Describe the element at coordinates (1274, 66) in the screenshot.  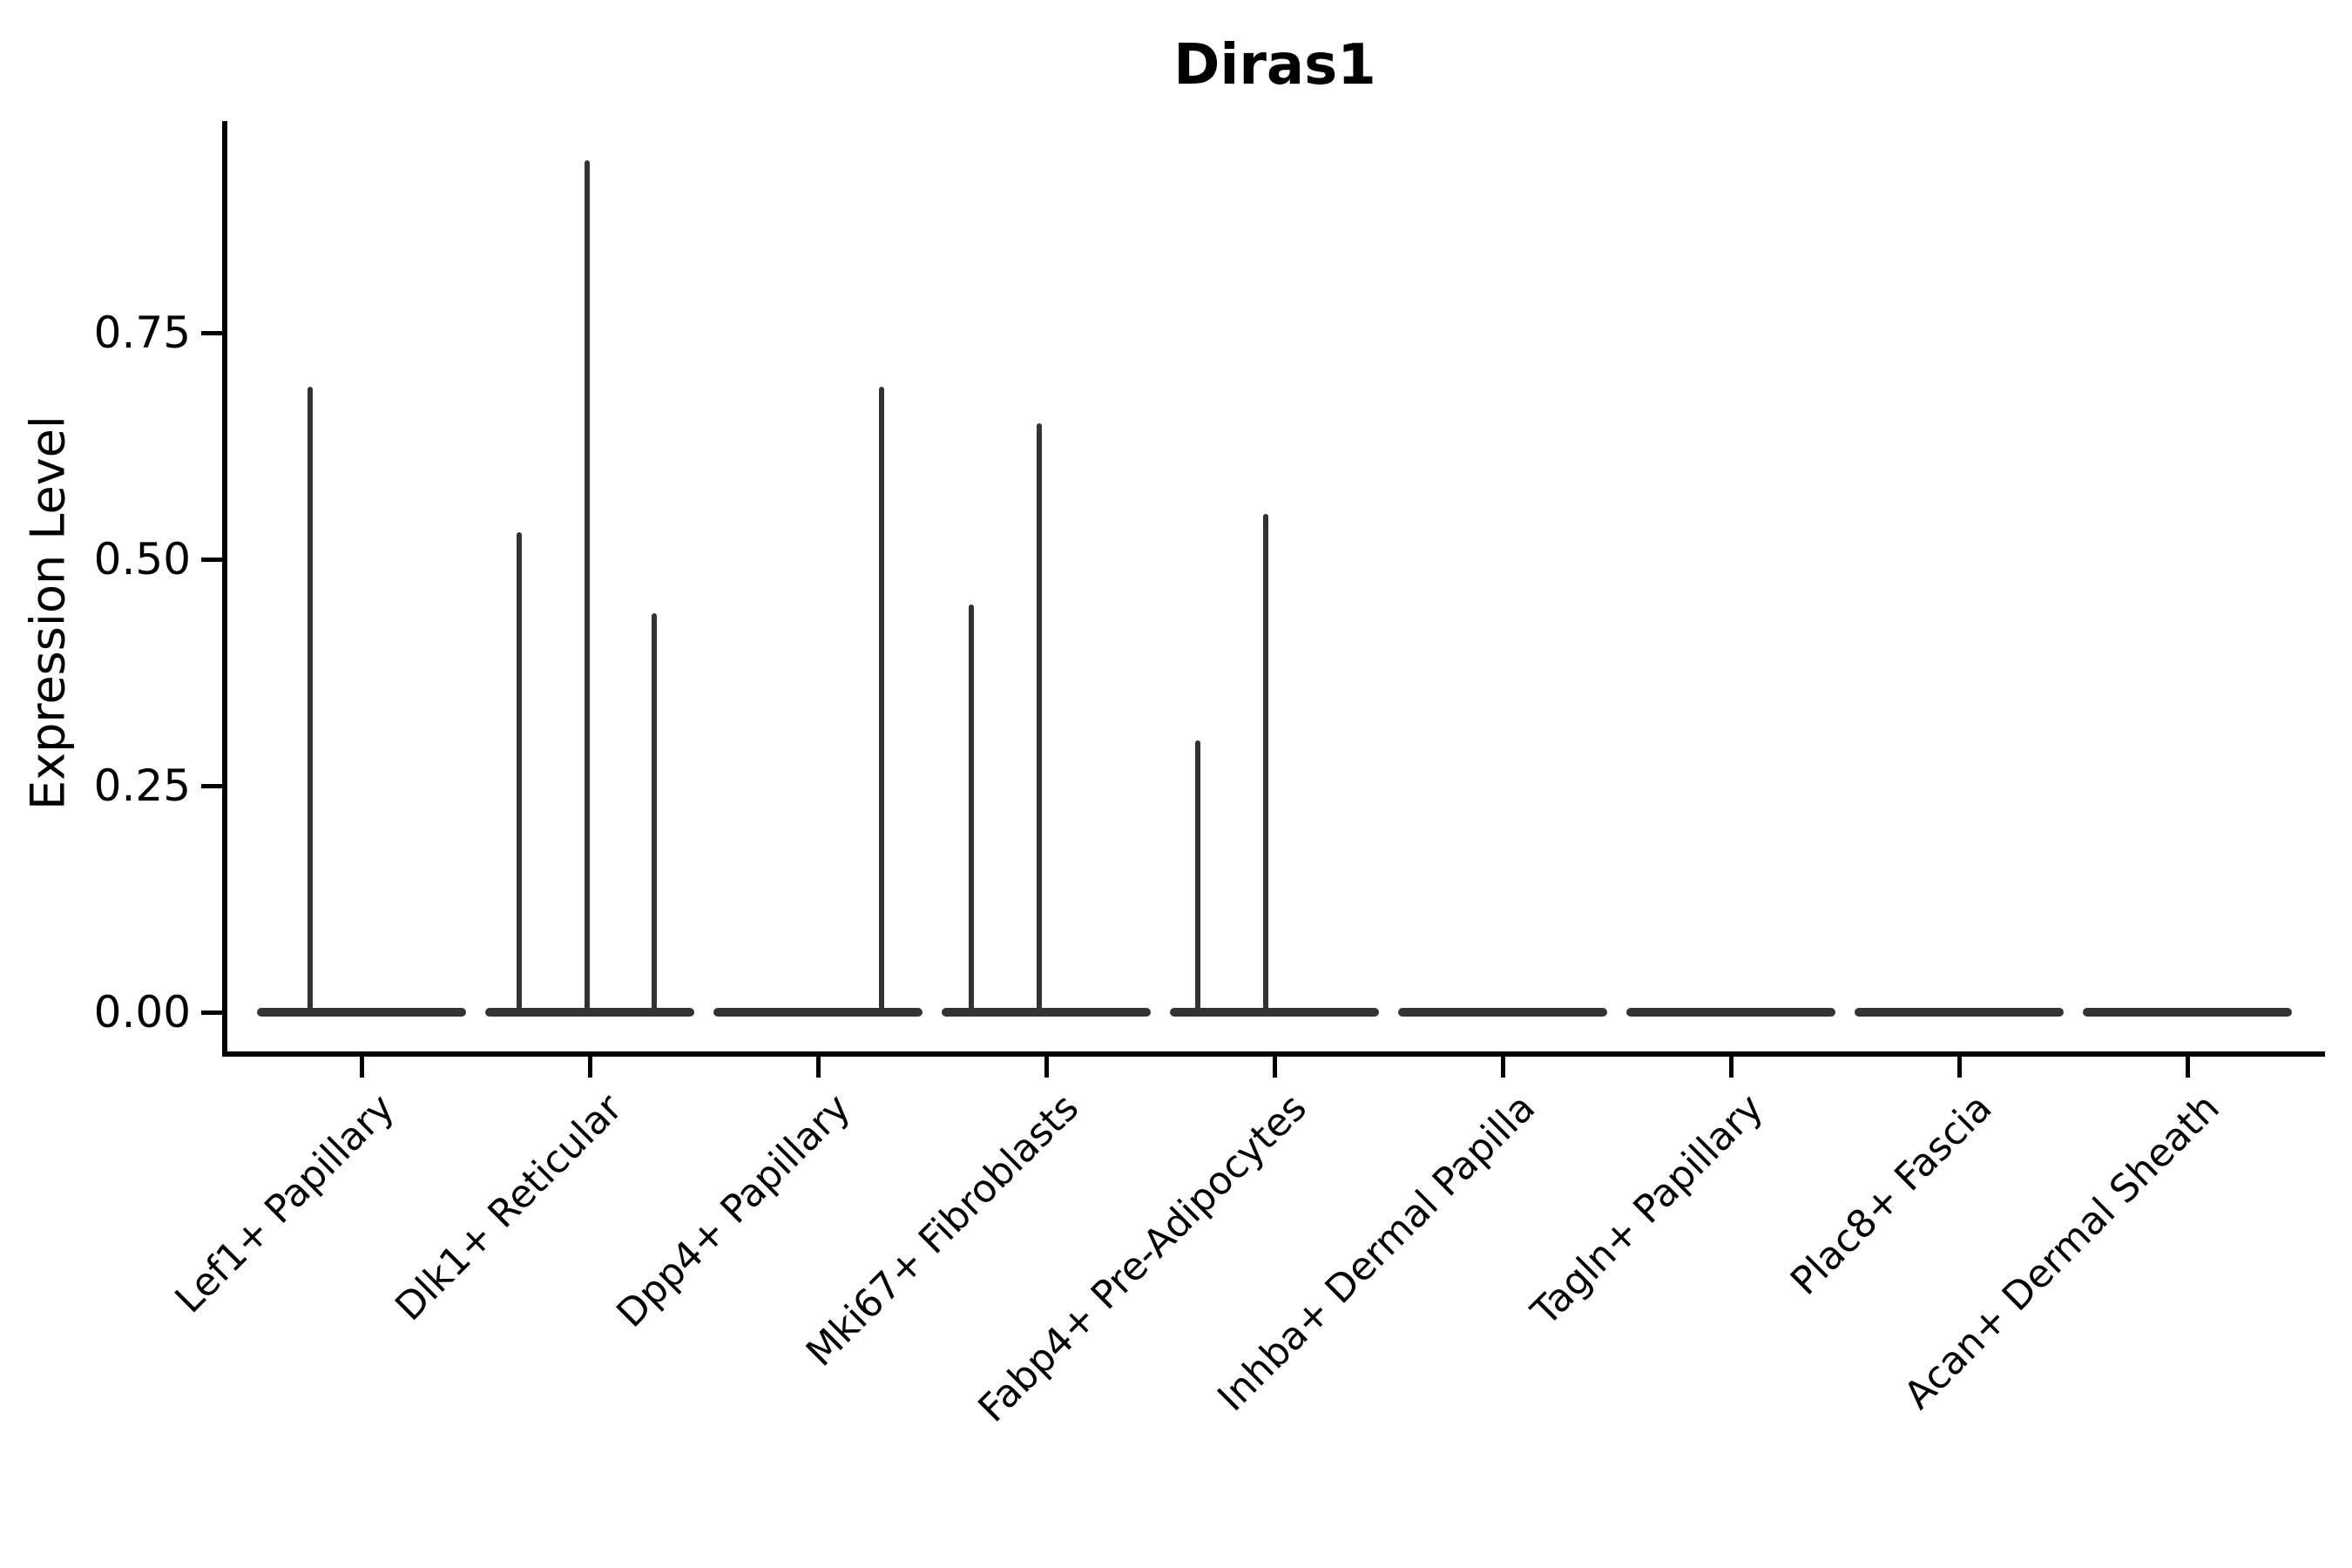
I see `chart-title: Diras1` at that location.